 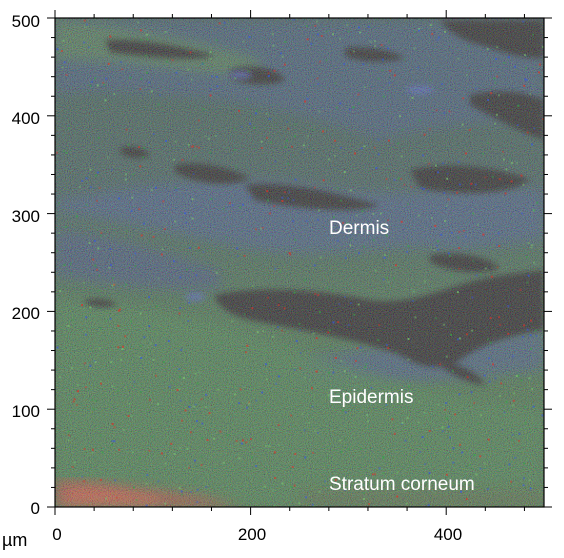 What do you see at coordinates (14, 540) in the screenshot?
I see `x-axis-unit-label: µm` at bounding box center [14, 540].